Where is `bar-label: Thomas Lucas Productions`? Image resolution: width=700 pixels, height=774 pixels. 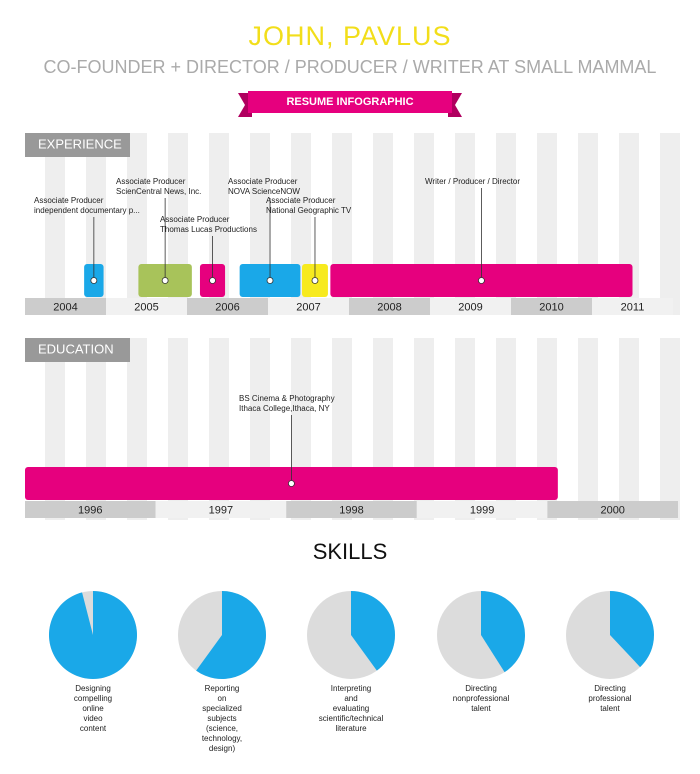 bar-label: Thomas Lucas Productions is located at coordinates (208, 229).